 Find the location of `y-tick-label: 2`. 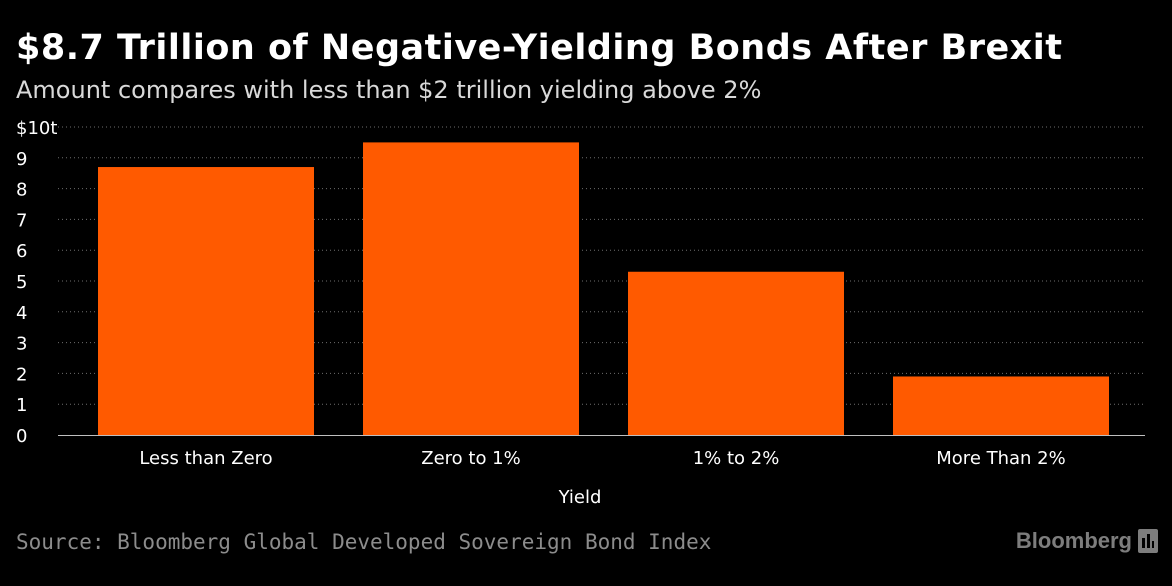

y-tick-label: 2 is located at coordinates (21, 374).